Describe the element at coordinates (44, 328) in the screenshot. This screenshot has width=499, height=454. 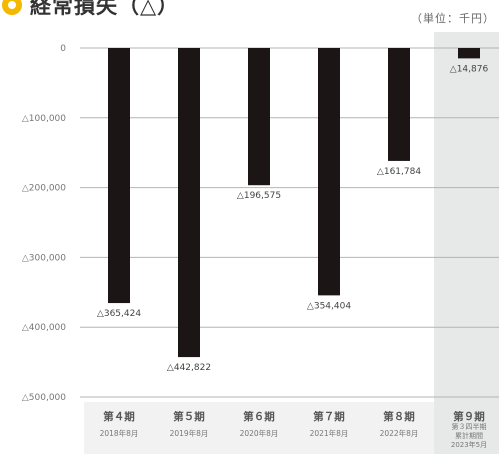
I see `y-tick-label: △400,000` at that location.